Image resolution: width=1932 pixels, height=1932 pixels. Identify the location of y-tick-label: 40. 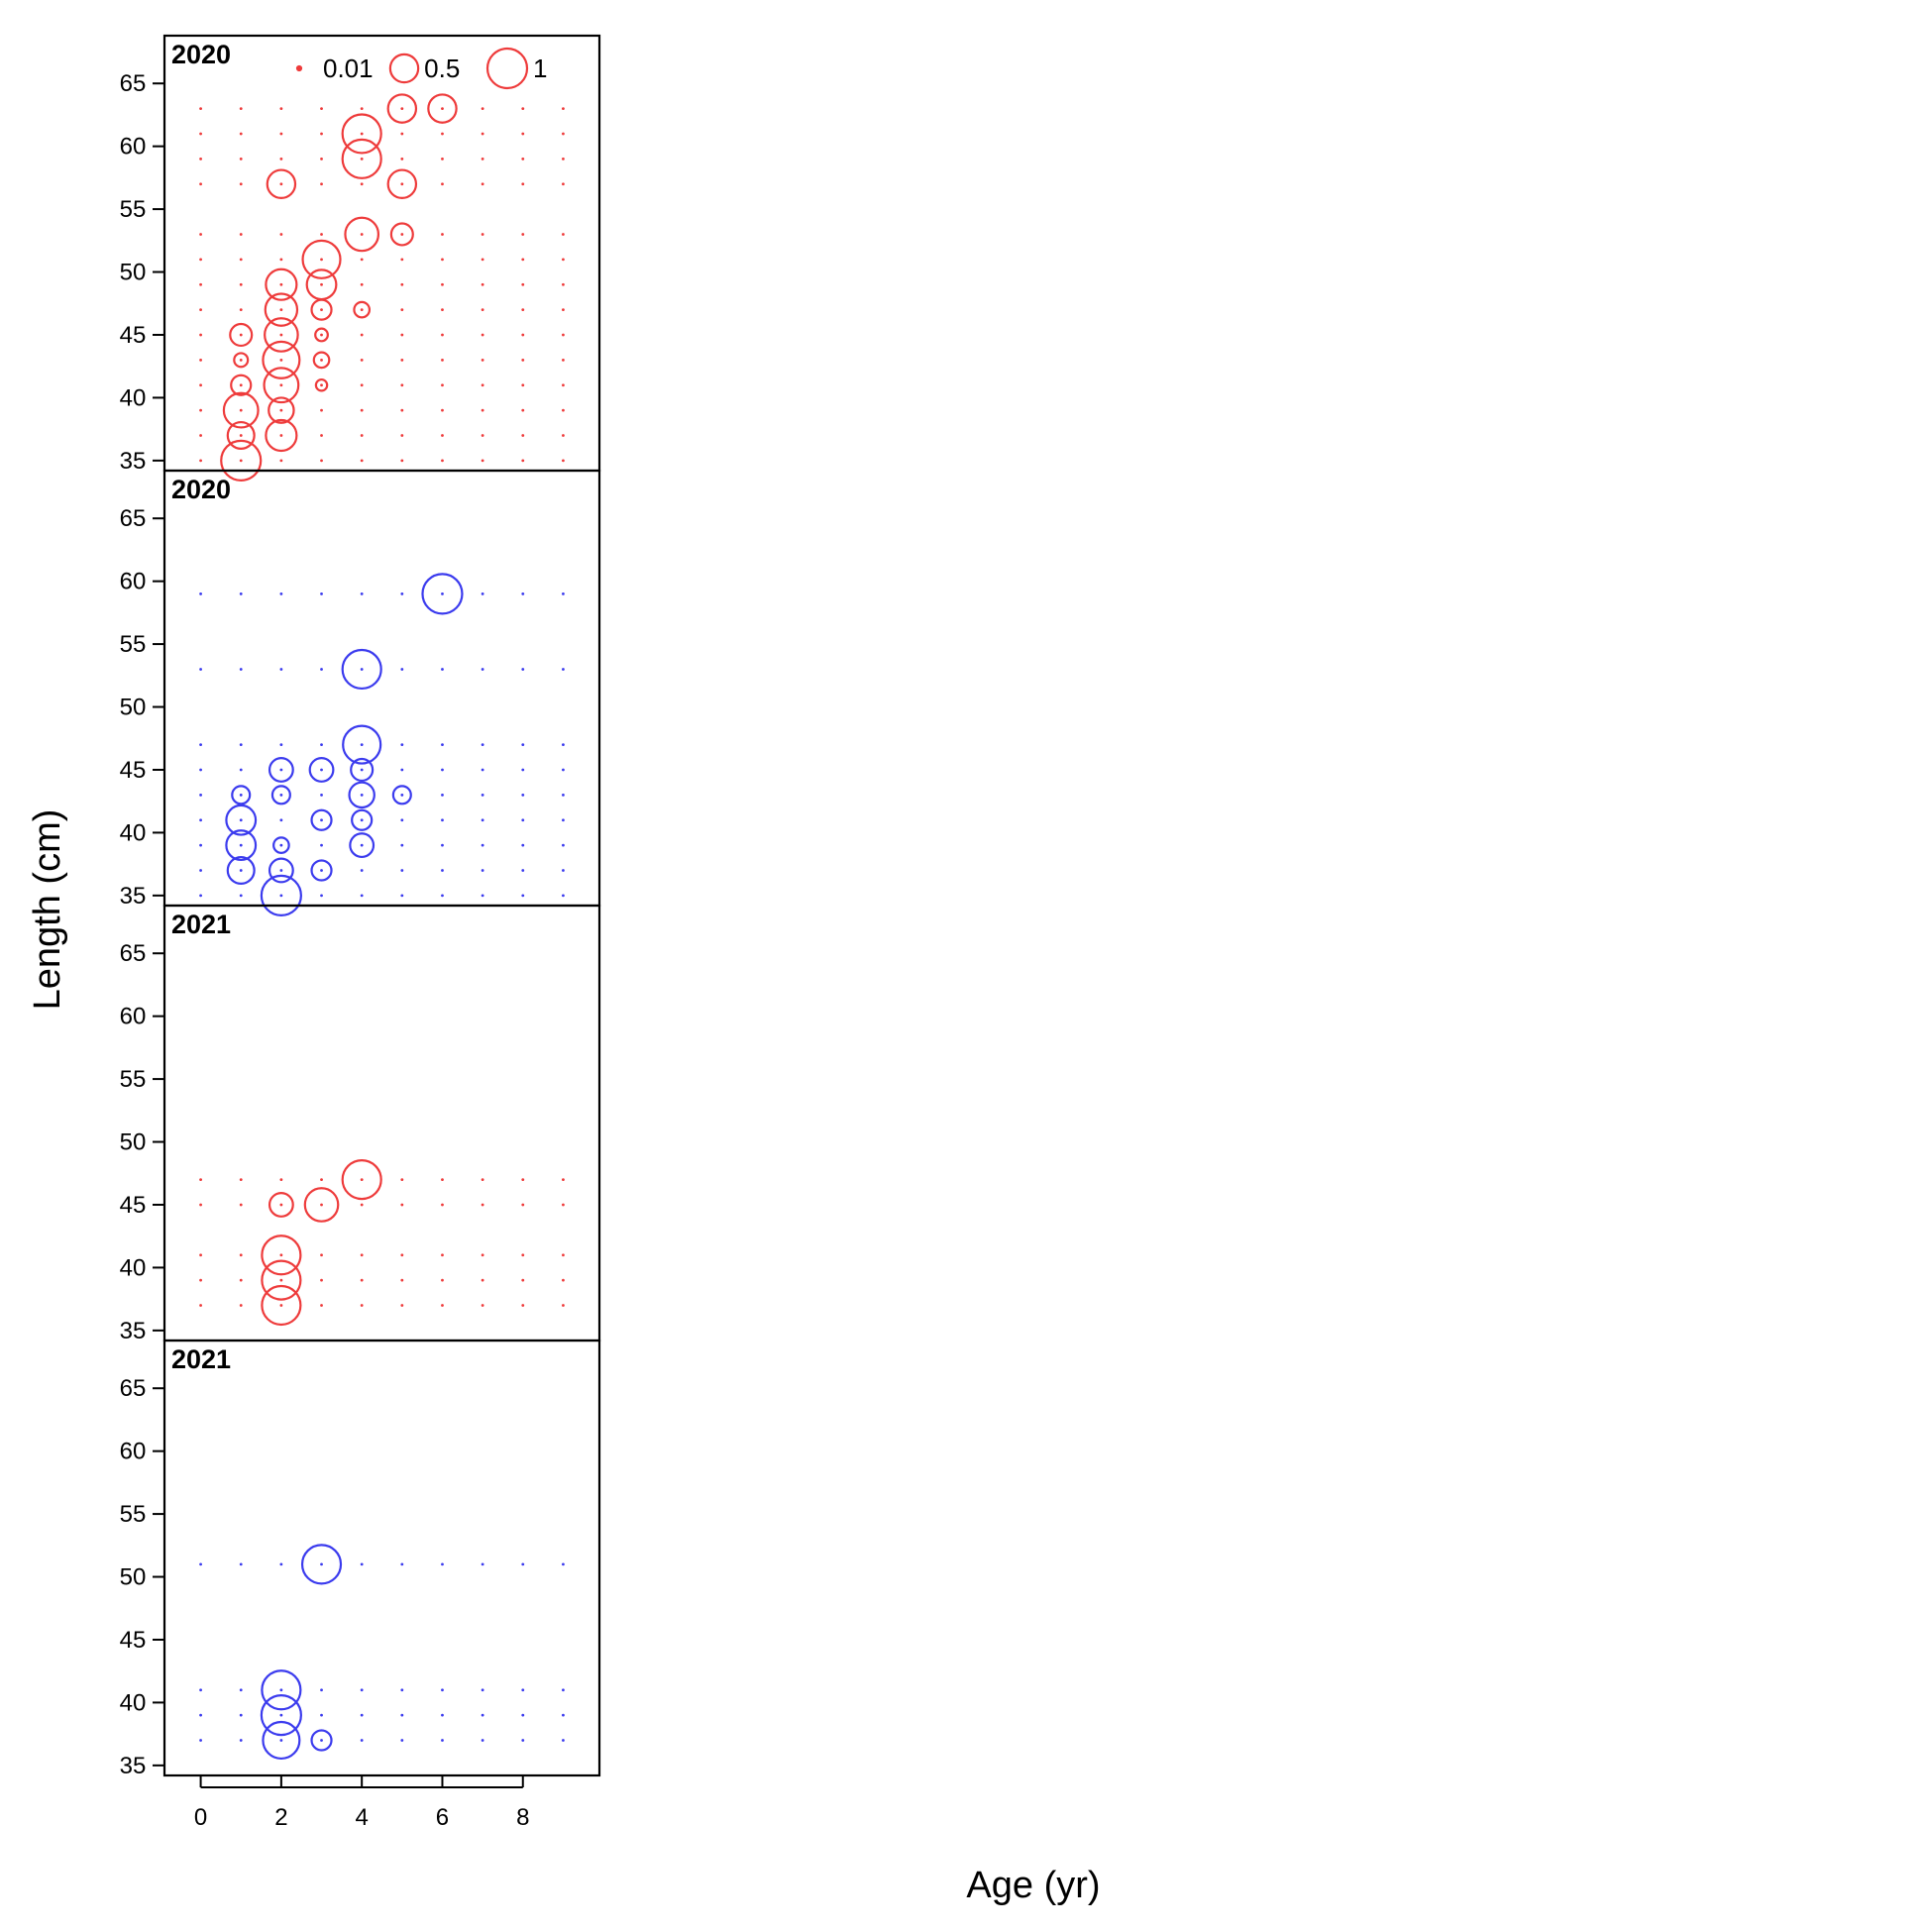
(133, 1268).